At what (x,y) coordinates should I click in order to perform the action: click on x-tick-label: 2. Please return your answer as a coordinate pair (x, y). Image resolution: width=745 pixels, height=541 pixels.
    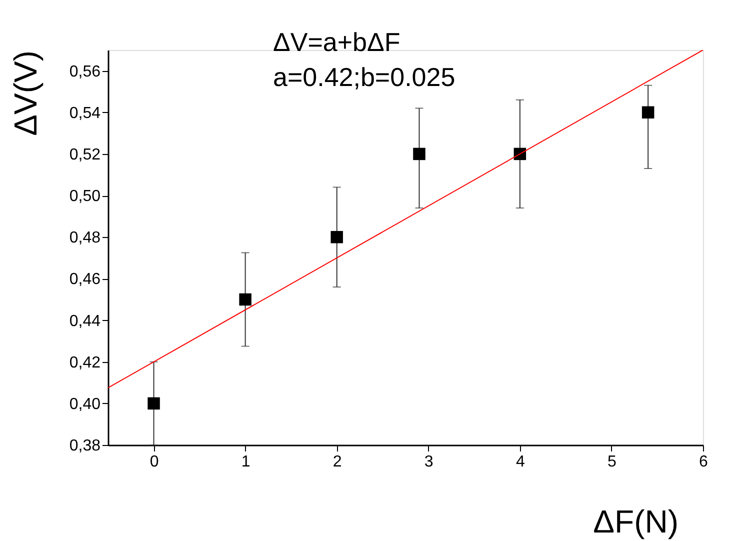
    Looking at the image, I should click on (337, 462).